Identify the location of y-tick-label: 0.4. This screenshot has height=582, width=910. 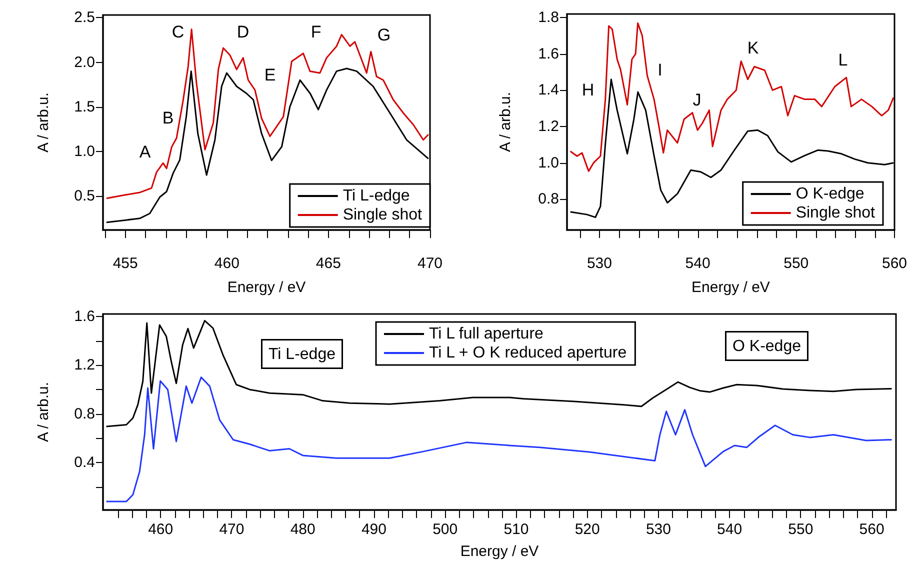
(84, 463).